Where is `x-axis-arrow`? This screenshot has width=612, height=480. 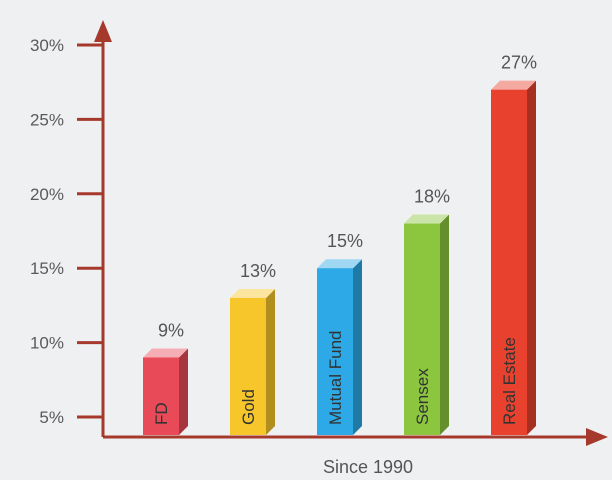
x-axis-arrow is located at coordinates (597, 437).